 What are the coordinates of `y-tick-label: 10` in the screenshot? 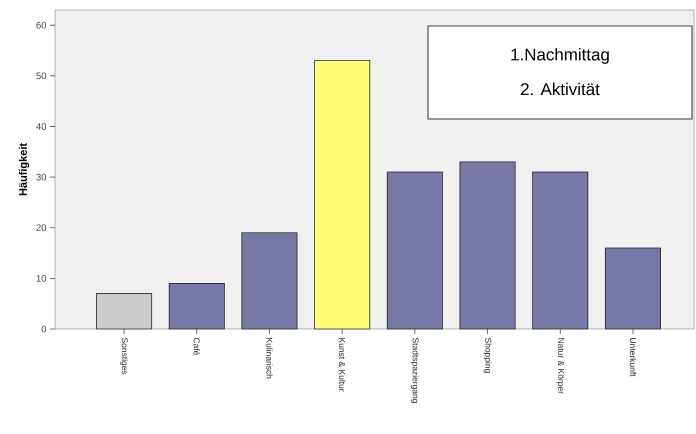 It's located at (41, 278).